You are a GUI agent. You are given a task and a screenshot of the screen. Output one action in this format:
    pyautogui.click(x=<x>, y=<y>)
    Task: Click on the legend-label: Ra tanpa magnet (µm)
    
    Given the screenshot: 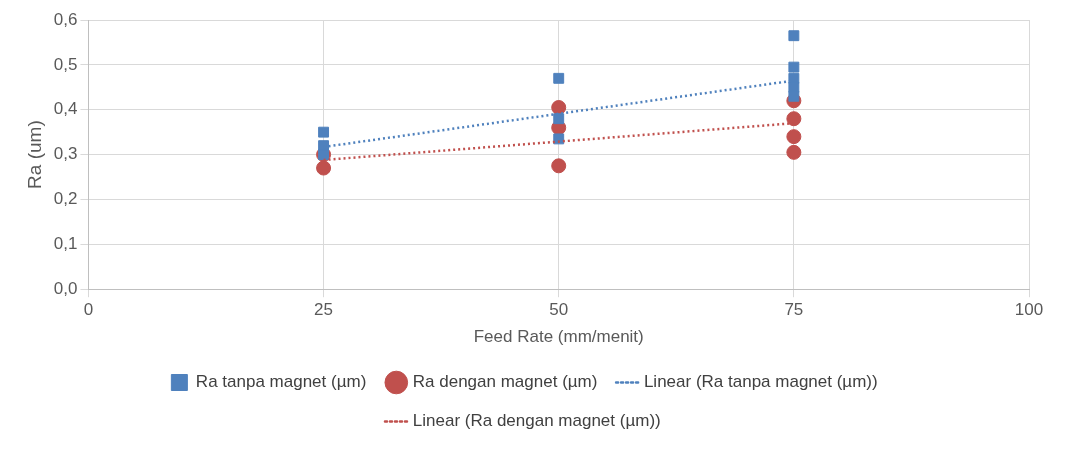 What is the action you would take?
    pyautogui.click(x=281, y=382)
    